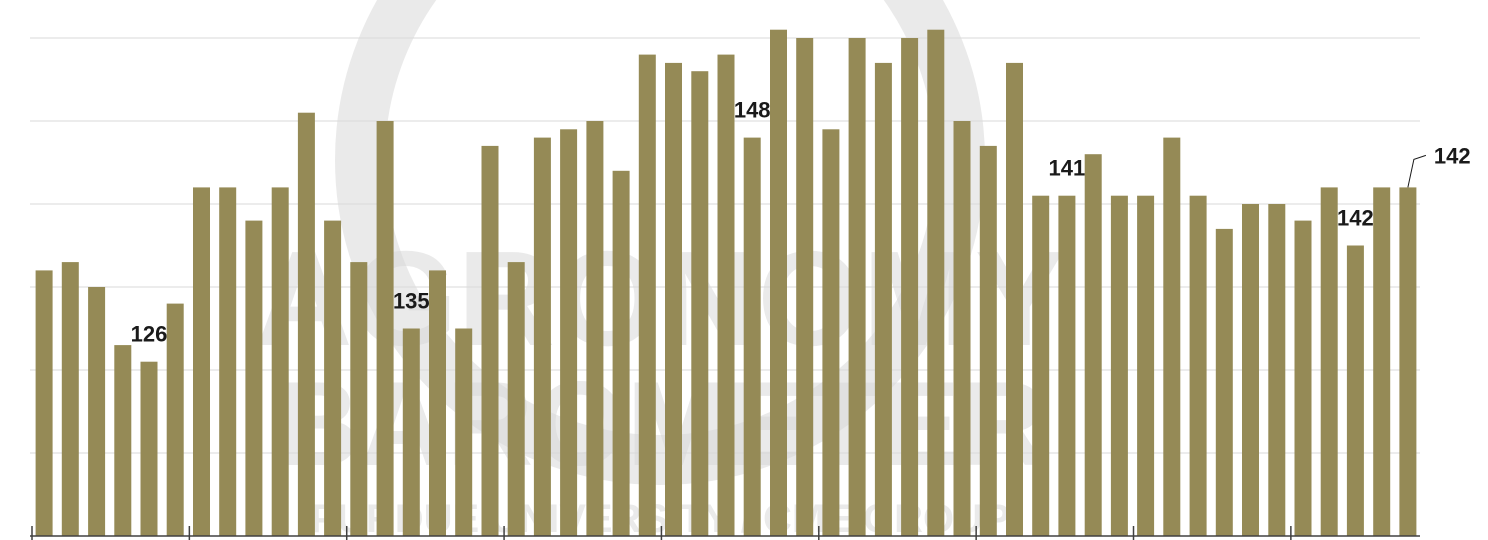  I want to click on watermark-line-3: PURDUE UNIVERSITY / CME GROUP, so click(659, 518).